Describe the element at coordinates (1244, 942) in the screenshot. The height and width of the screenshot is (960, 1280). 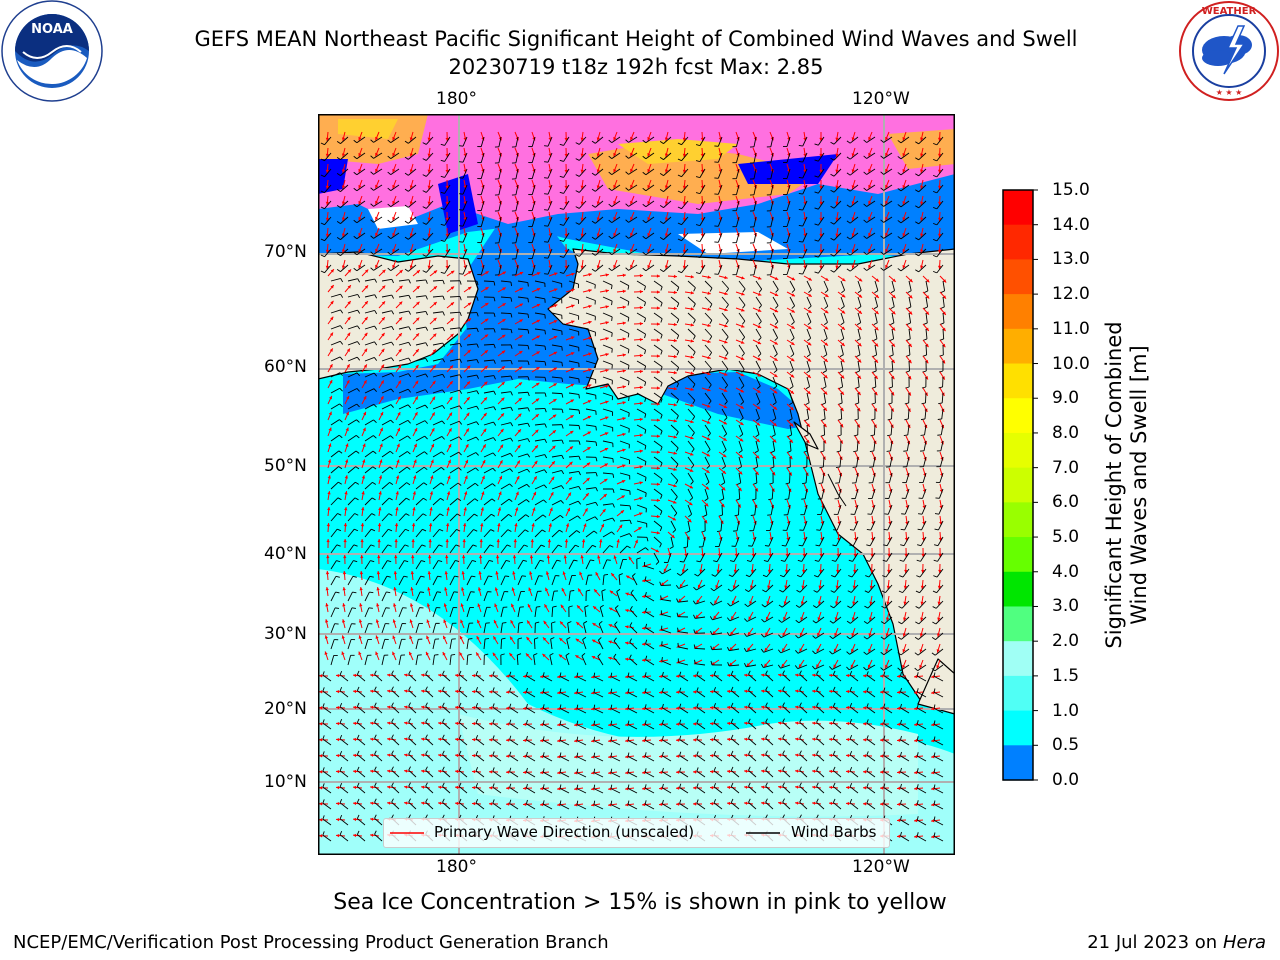
I see `footer-host: Hera` at that location.